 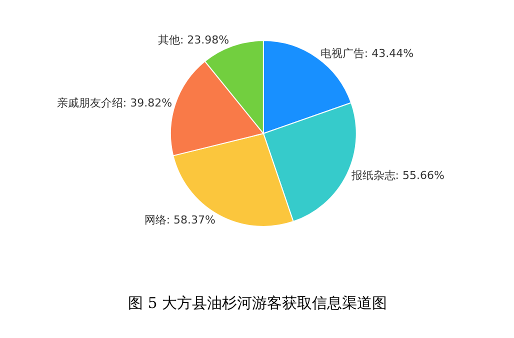 I want to click on slice-label: 电视广告: 43.44%, so click(x=367, y=53).